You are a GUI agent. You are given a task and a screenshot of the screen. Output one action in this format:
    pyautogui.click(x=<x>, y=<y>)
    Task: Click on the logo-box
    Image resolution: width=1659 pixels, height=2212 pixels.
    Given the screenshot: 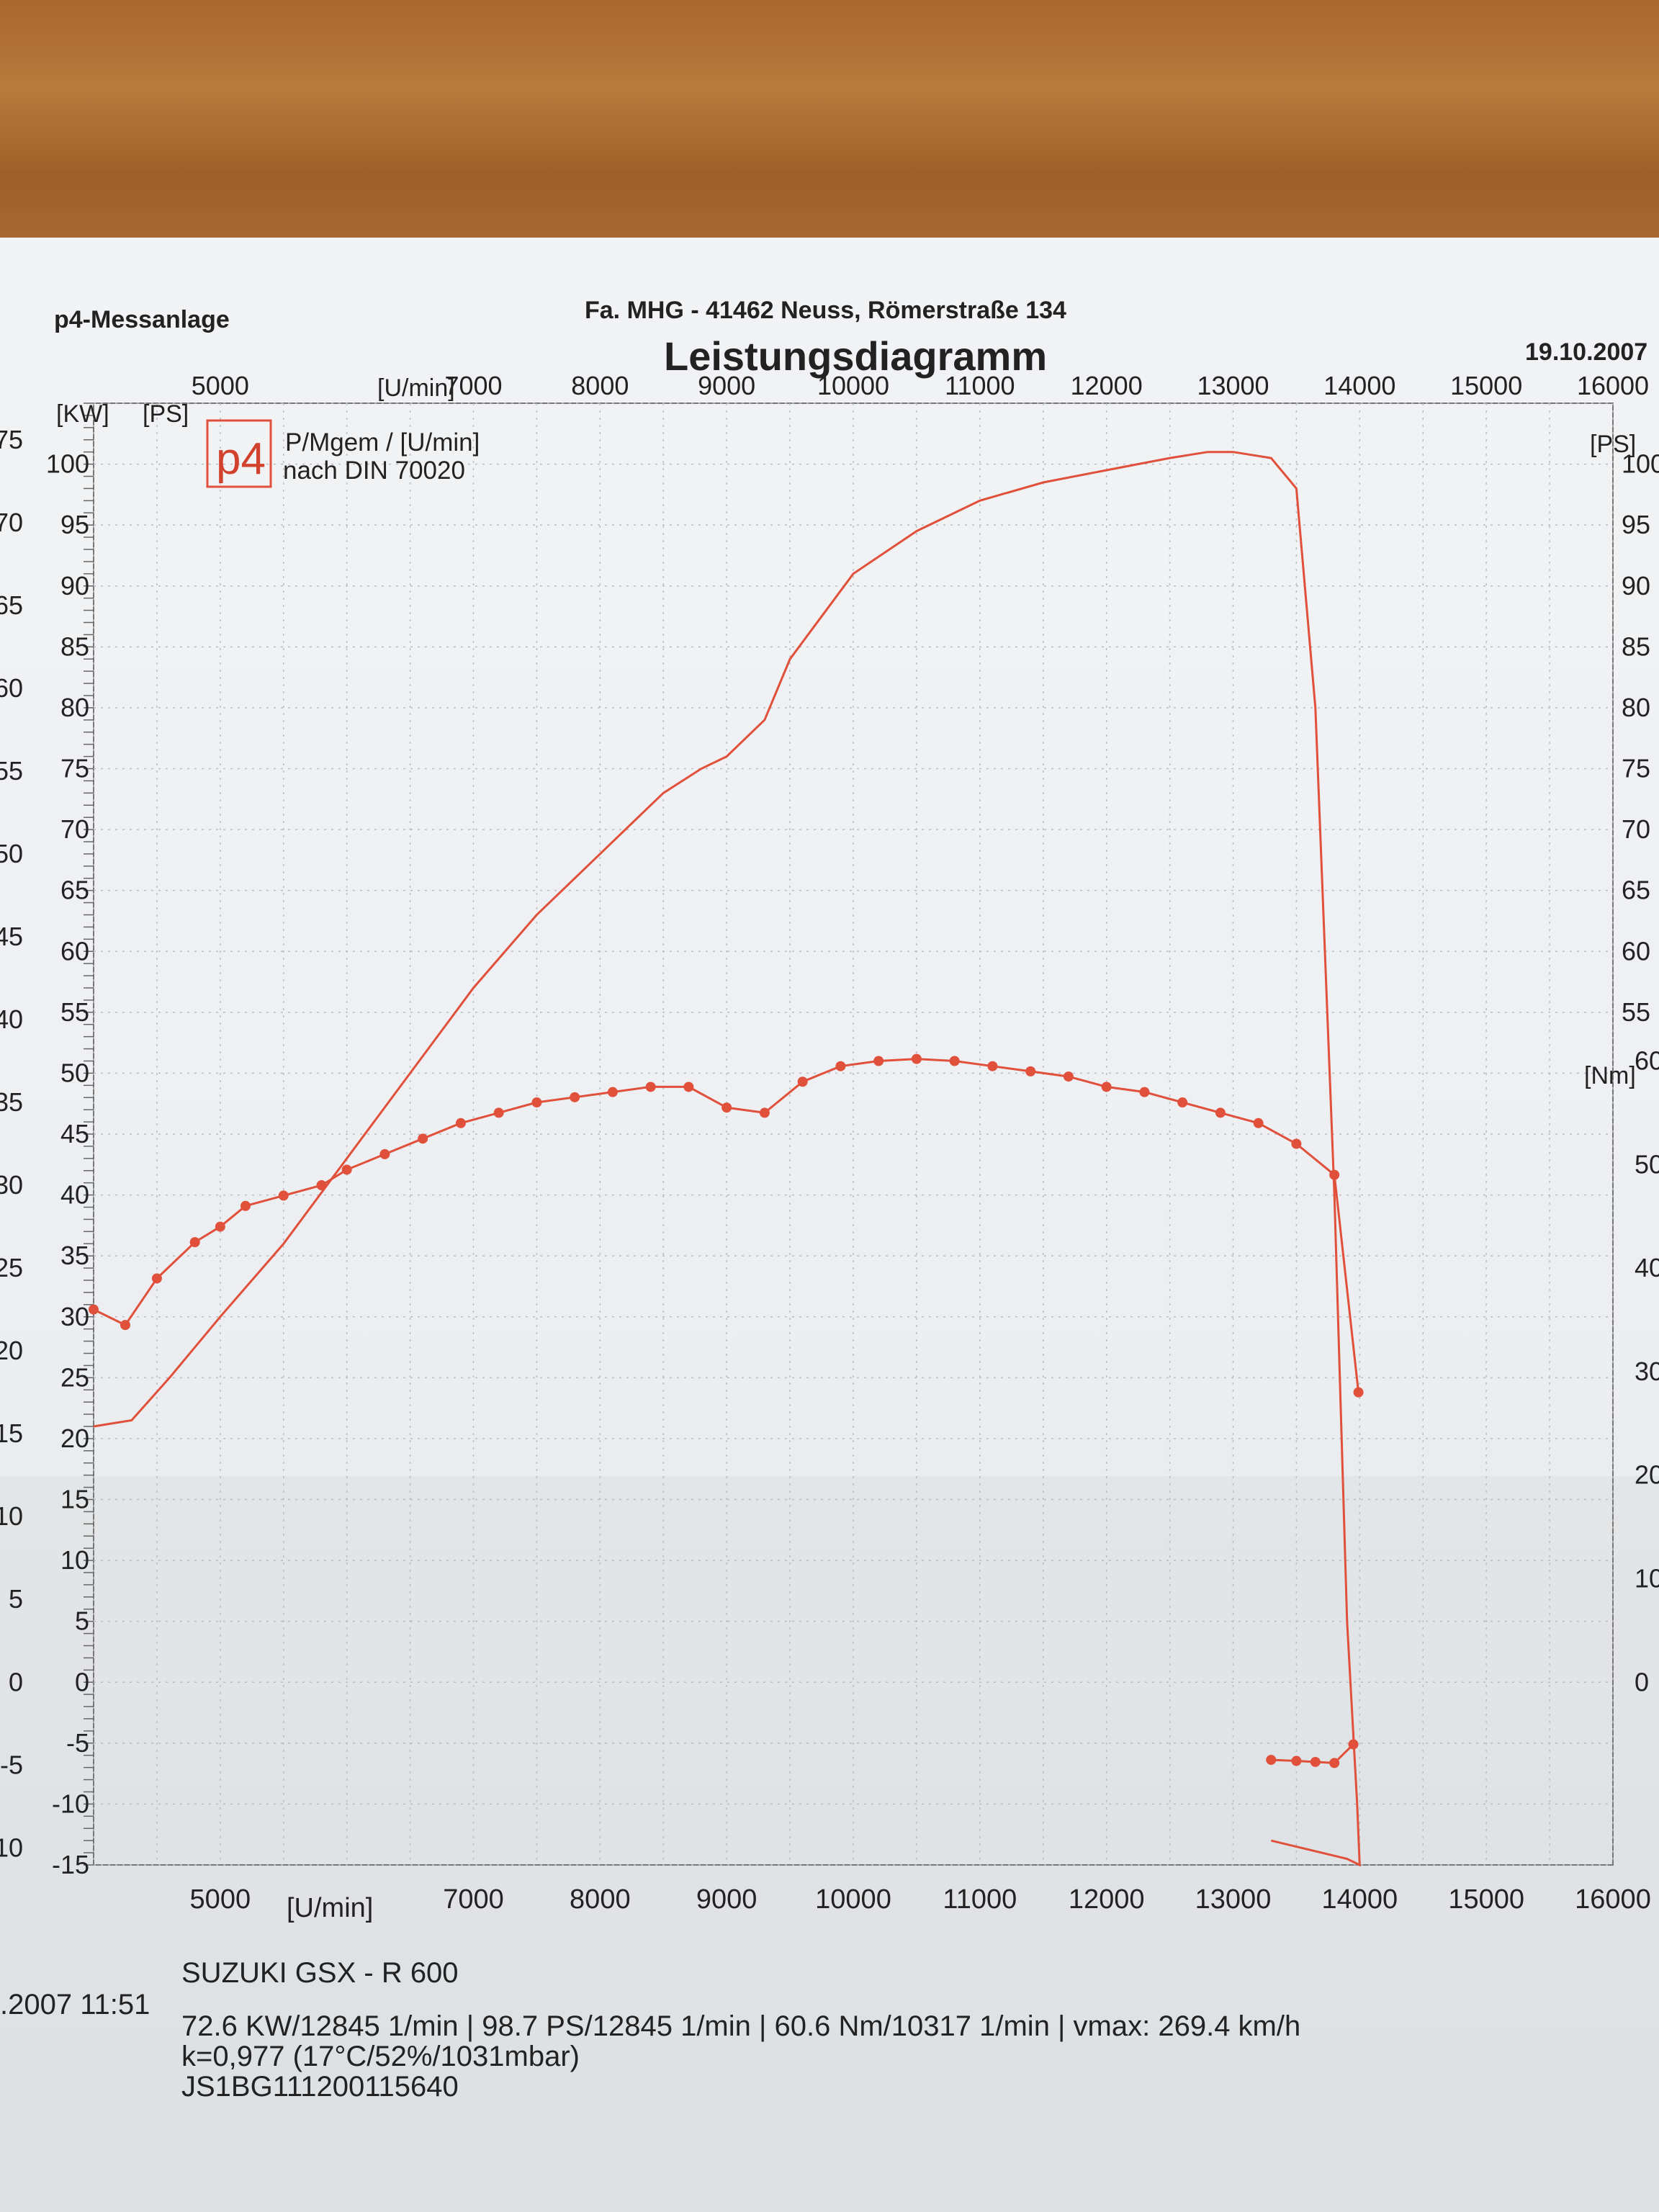 What is the action you would take?
    pyautogui.click(x=239, y=453)
    